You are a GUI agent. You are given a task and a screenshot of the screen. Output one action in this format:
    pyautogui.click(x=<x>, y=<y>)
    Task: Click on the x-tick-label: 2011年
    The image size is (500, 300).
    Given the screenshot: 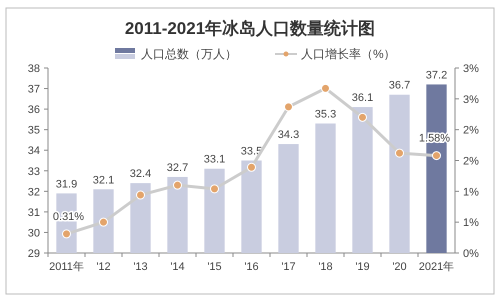 What is the action you would take?
    pyautogui.click(x=66, y=267)
    